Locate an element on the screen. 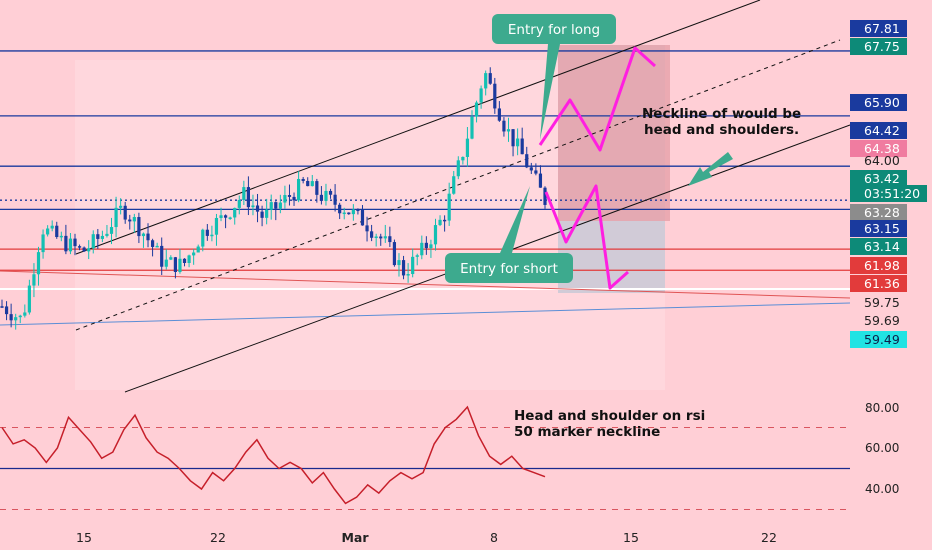 Image resolution: width=932 pixels, height=550 pixels. price-label: 61.98 is located at coordinates (882, 265).